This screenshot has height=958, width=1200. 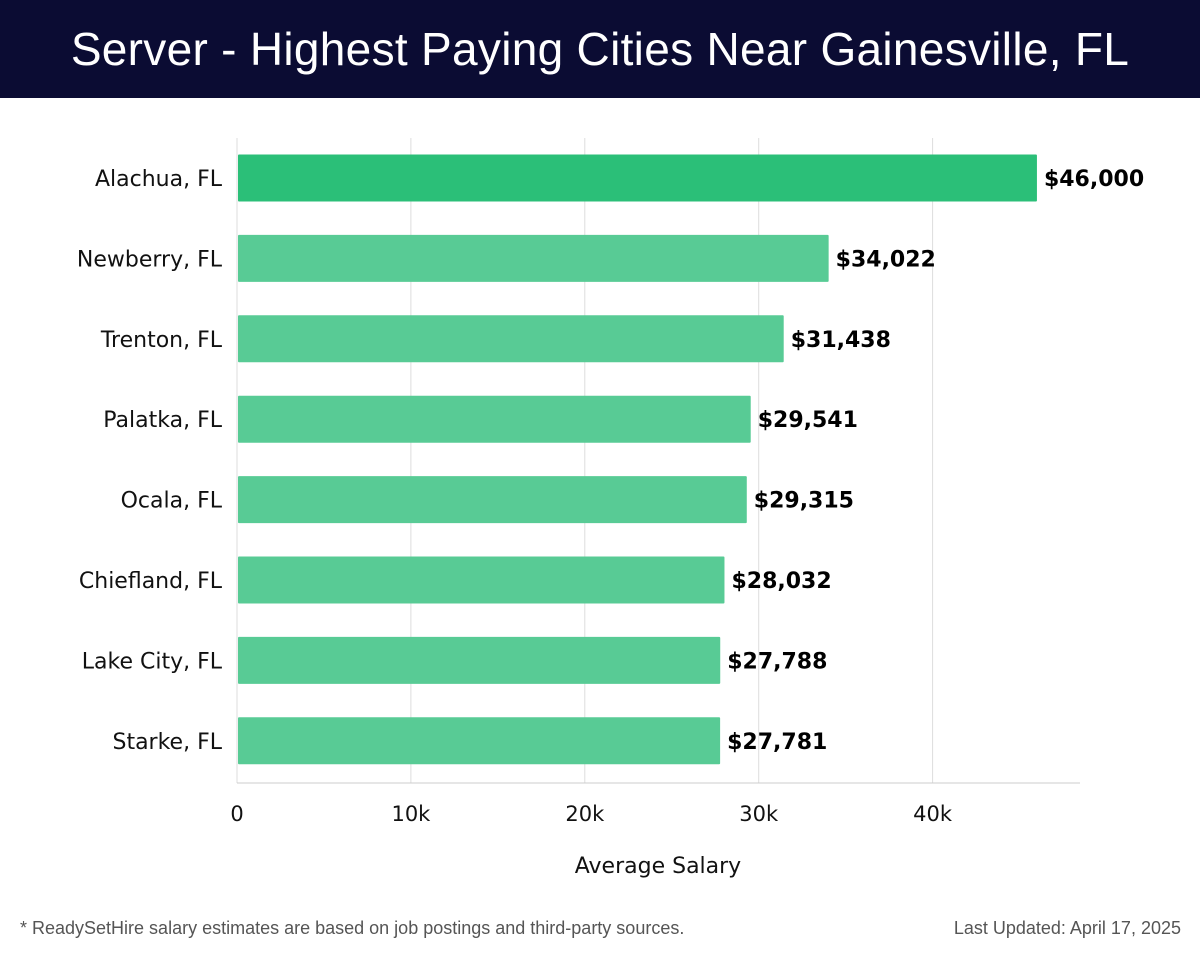 I want to click on x-tick-label: 10k, so click(x=411, y=814).